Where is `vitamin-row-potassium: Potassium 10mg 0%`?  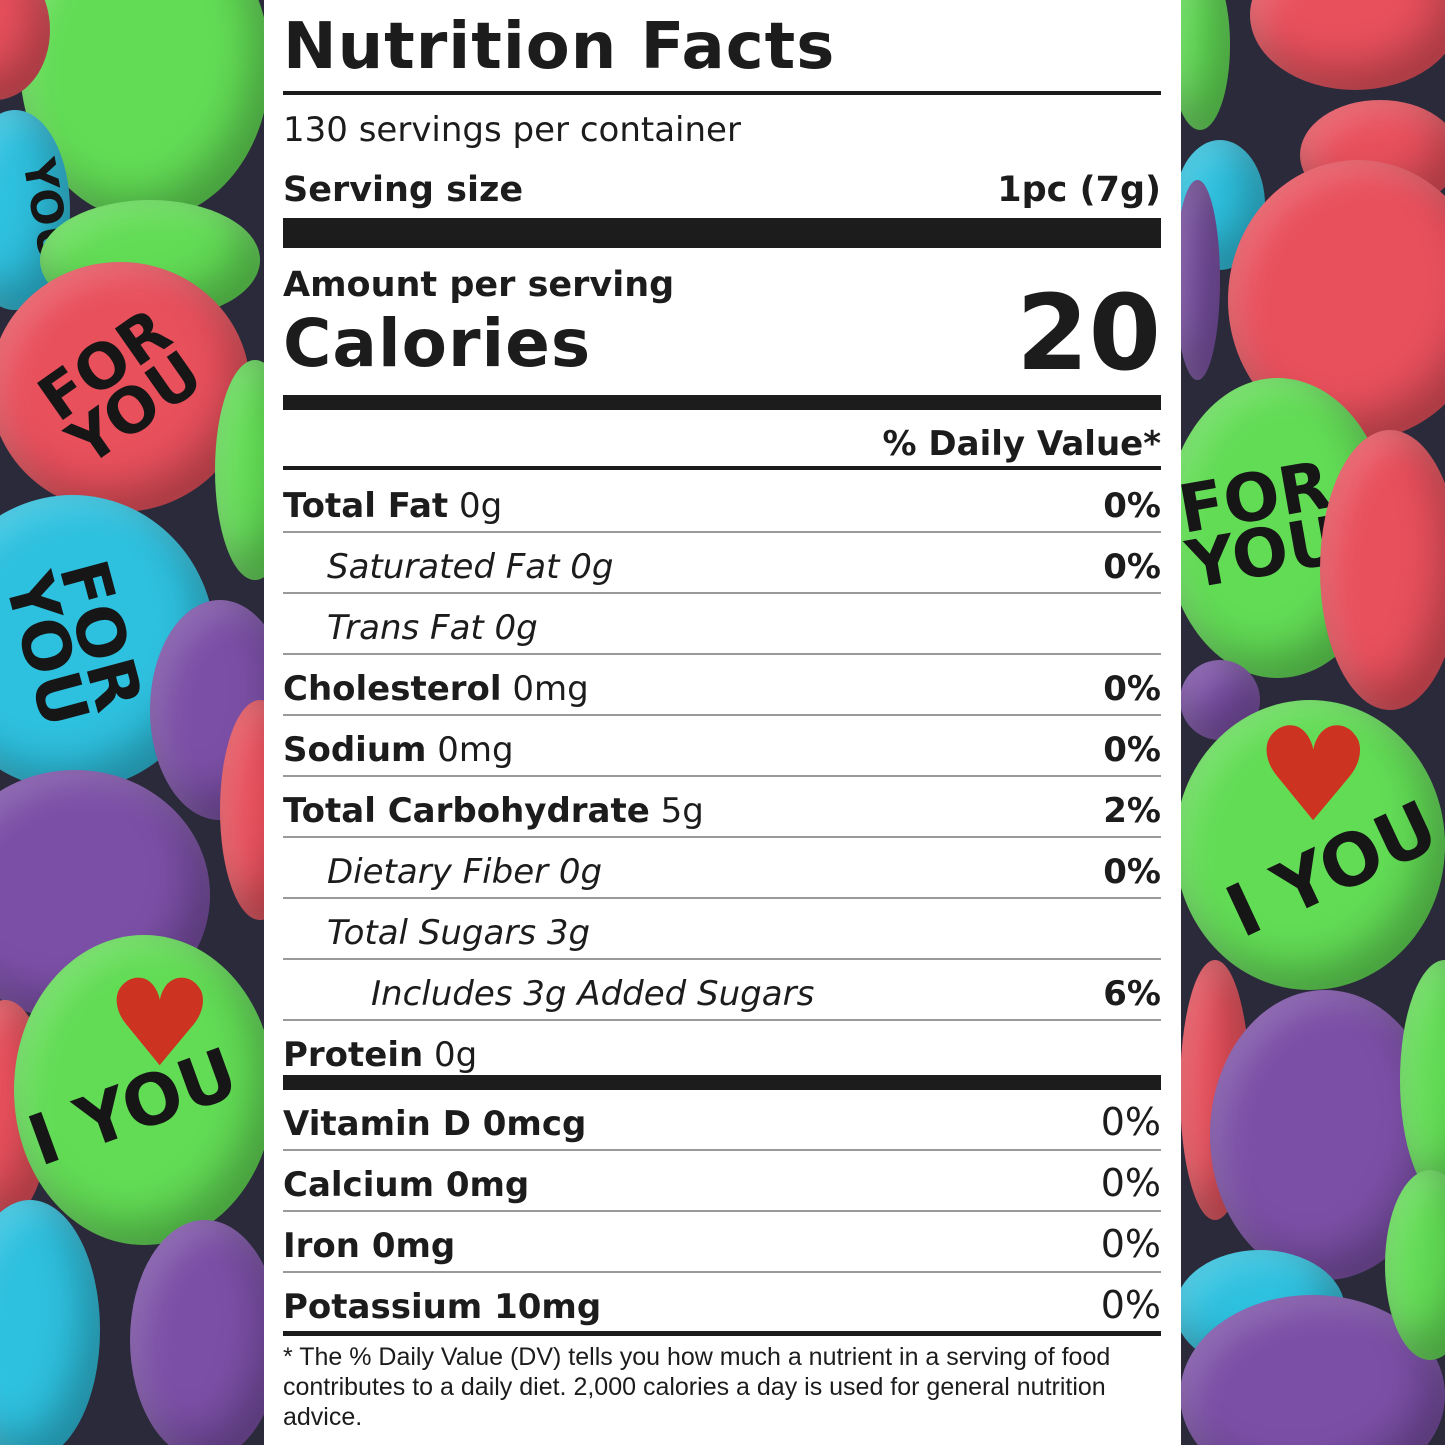 vitamin-row-potassium: Potassium 10mg 0% is located at coordinates (722, 1303).